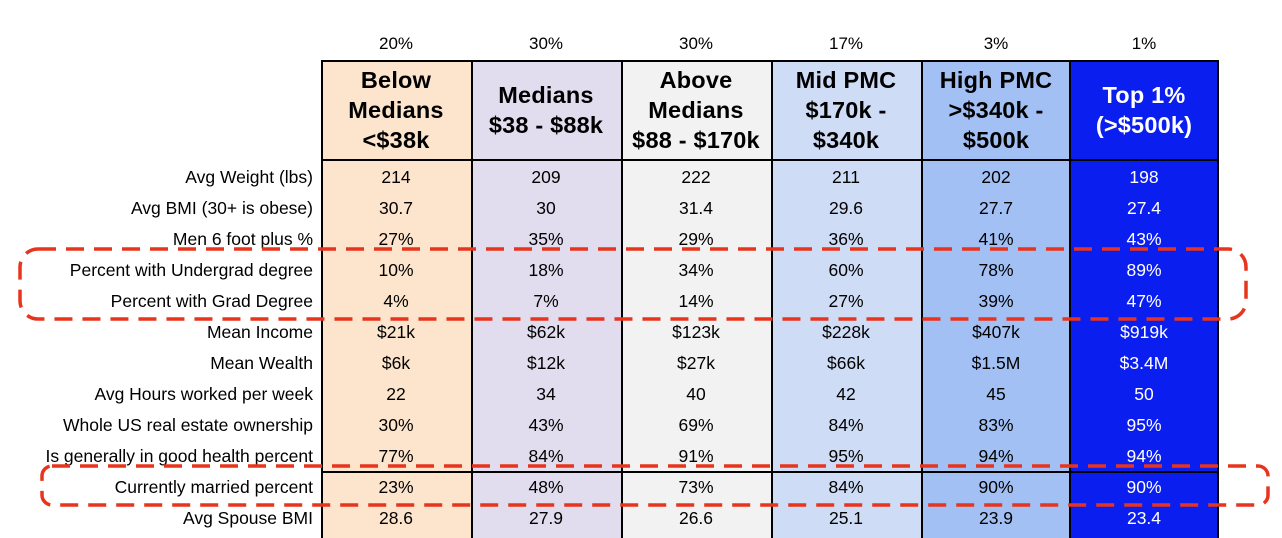 Image resolution: width=1282 pixels, height=538 pixels. I want to click on row-label: Currently married percent, so click(213, 487).